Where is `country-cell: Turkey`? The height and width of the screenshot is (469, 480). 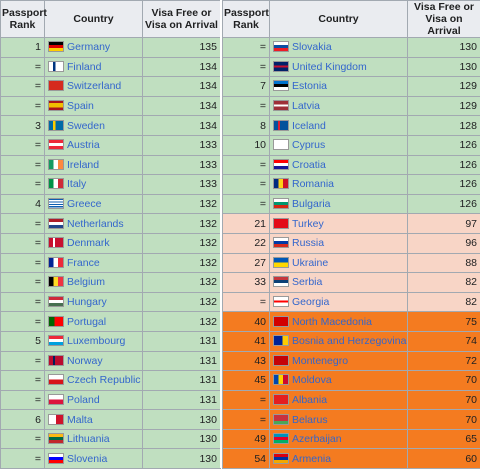
country-cell: Turkey is located at coordinates (339, 224).